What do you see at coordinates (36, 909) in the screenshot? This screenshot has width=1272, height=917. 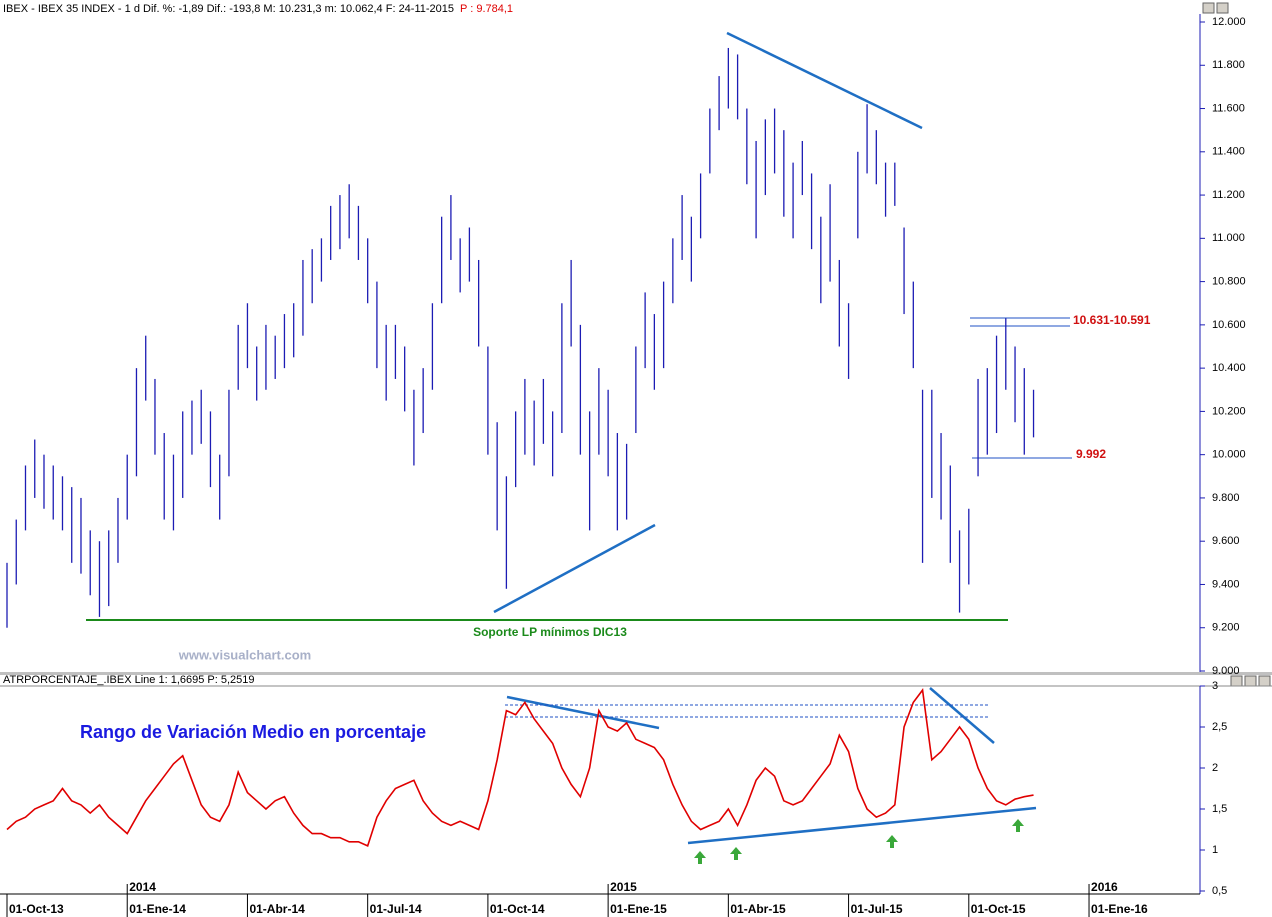 I see `x-tick-label: 01-Oct-13` at bounding box center [36, 909].